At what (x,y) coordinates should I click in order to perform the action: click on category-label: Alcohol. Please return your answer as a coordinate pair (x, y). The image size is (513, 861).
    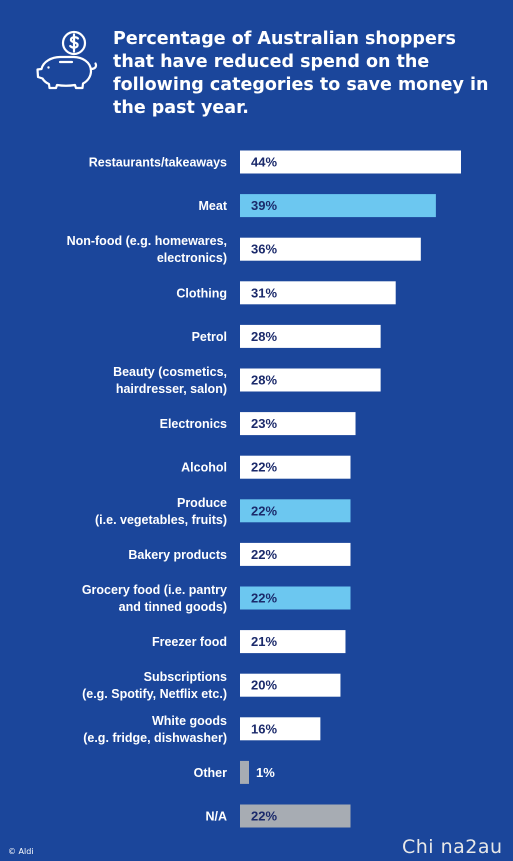
    Looking at the image, I should click on (204, 468).